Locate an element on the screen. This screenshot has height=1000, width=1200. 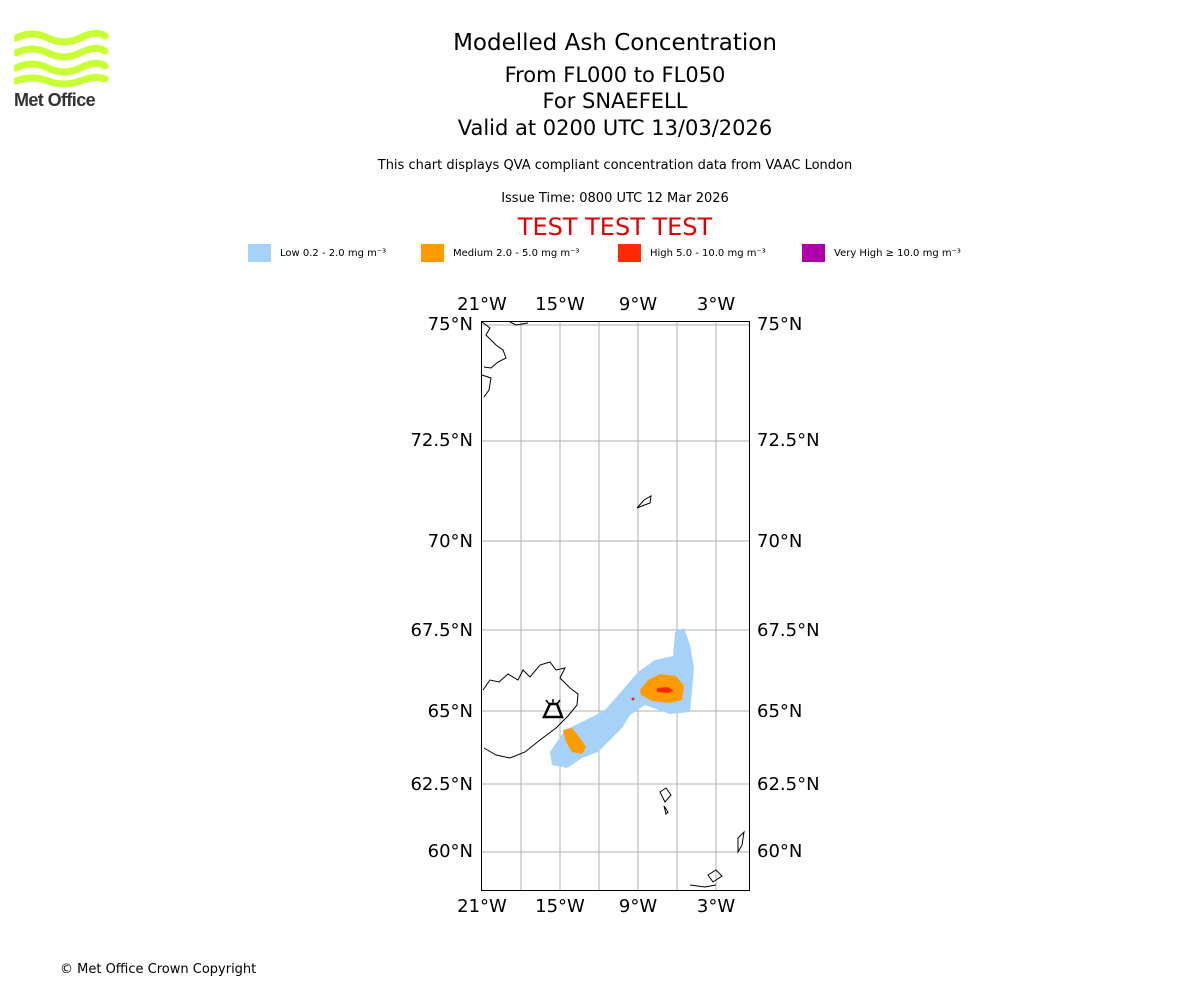
lat-tick-right-65n: 65°N is located at coordinates (779, 711).